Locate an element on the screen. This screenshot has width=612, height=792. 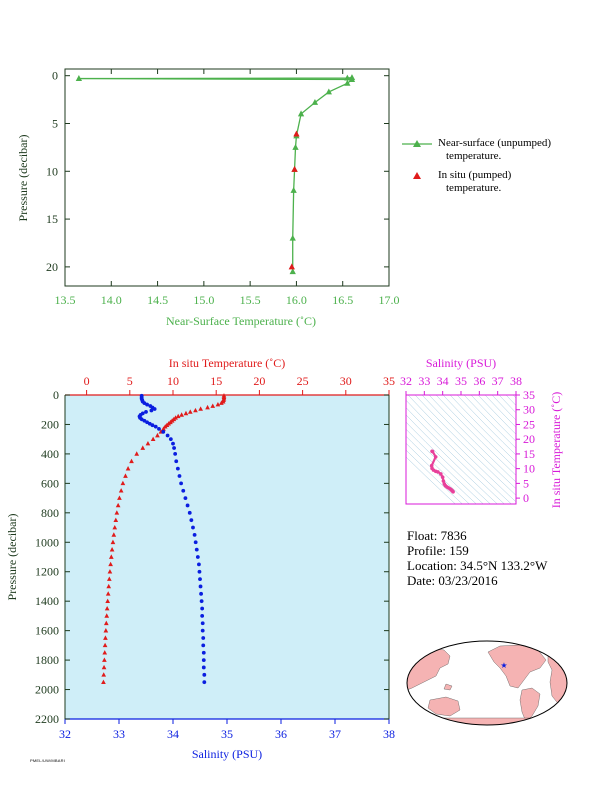
ts-title: Salinity (PSU) is located at coordinates (461, 363).